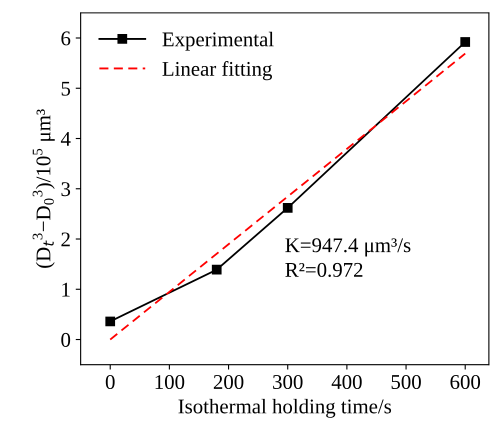  I want to click on x-tick-label: 400, so click(347, 382).